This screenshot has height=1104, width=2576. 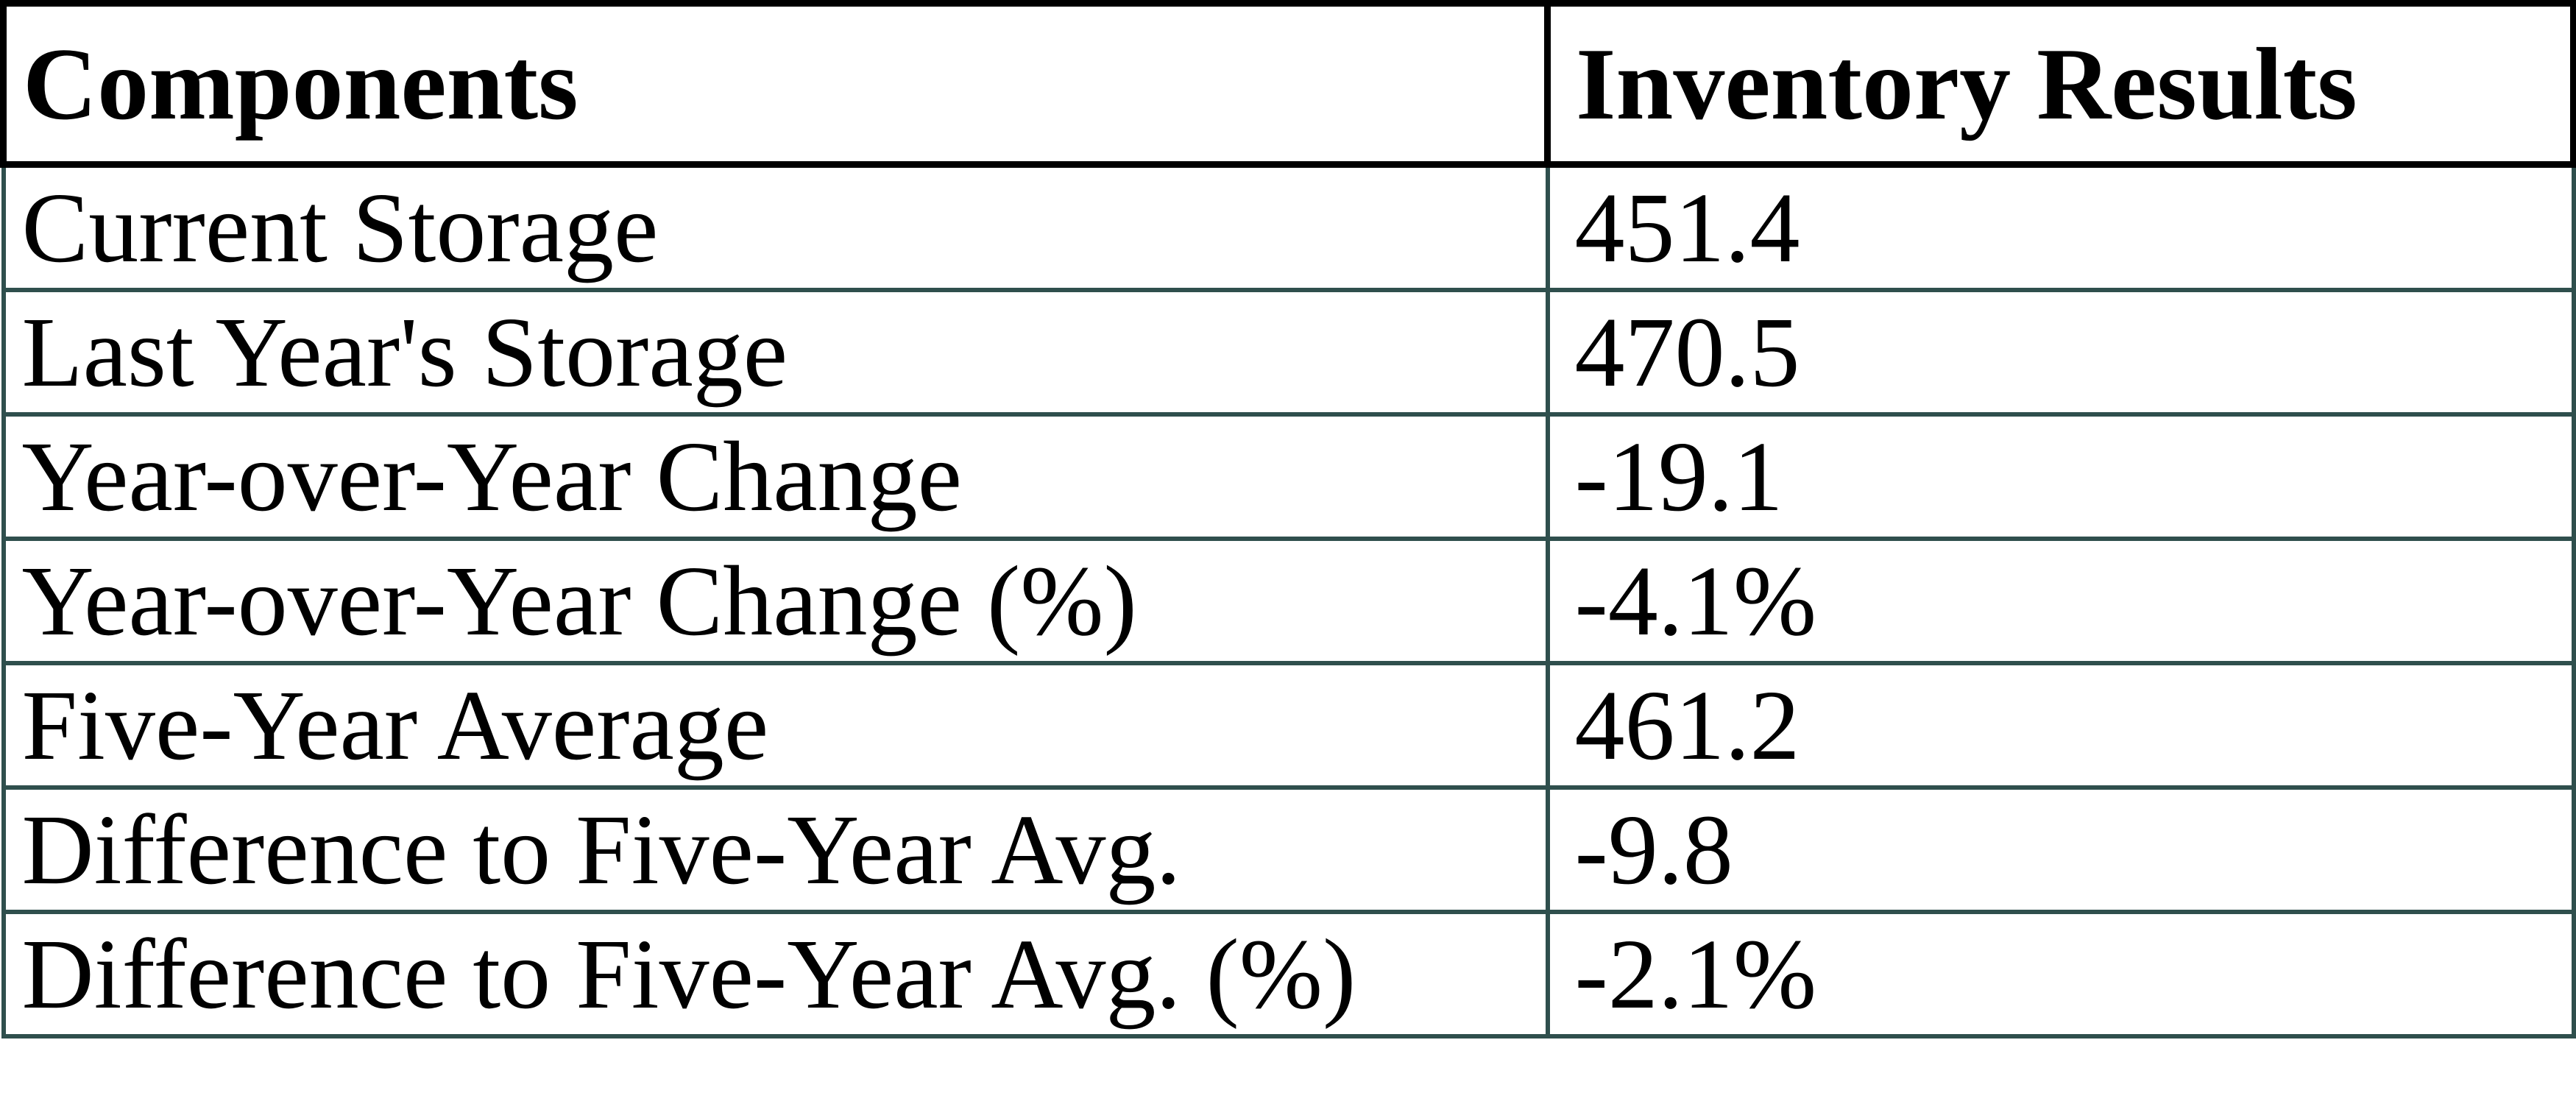 I want to click on component-cell: Year-over-Year Change (%), so click(x=775, y=601).